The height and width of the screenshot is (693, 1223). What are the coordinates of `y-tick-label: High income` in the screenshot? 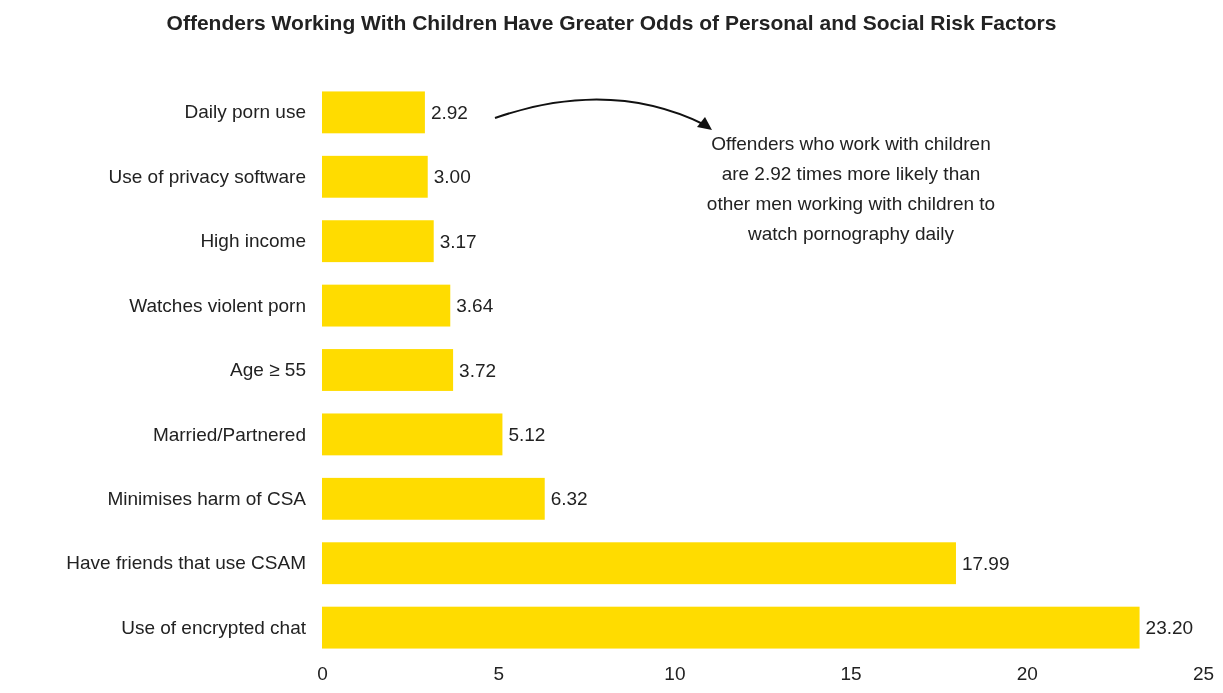 It's located at (253, 241).